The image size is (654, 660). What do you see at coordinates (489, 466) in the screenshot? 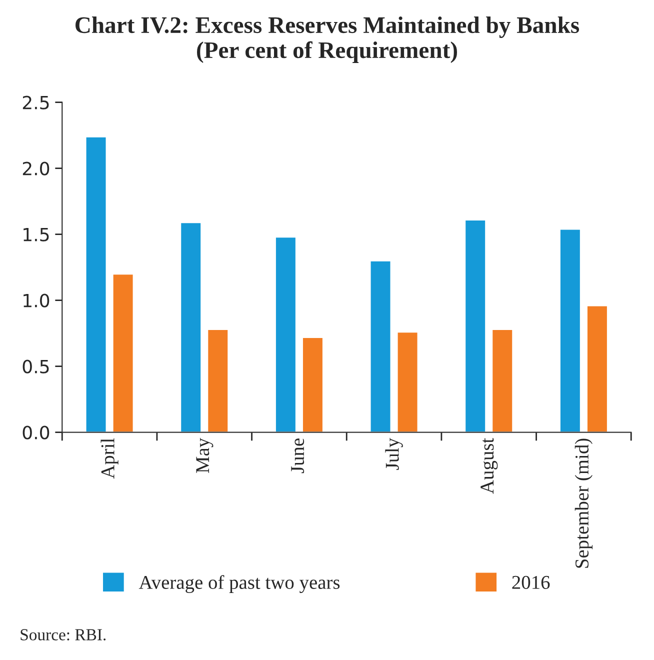
I see `x-tick-label: August` at bounding box center [489, 466].